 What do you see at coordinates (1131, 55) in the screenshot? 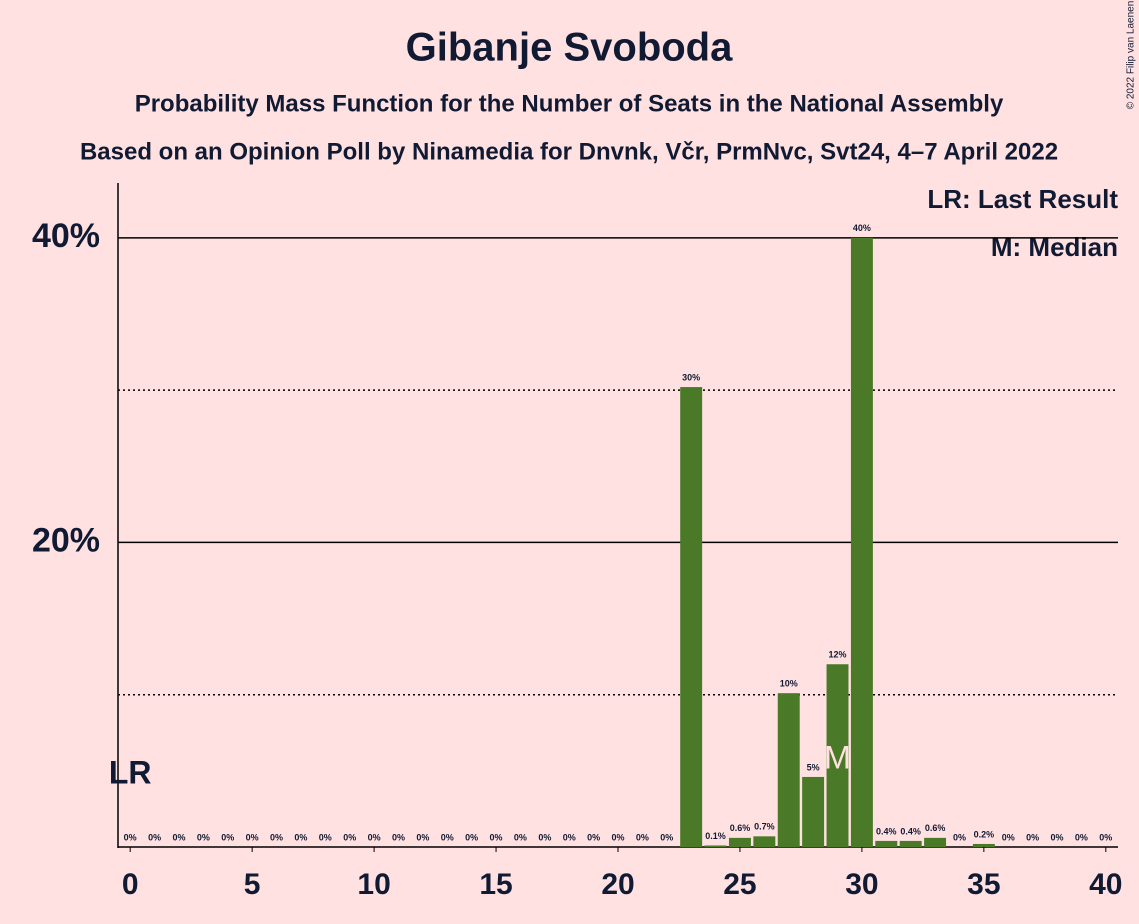
I see `copyright: © 2022 Filip van Laenen` at bounding box center [1131, 55].